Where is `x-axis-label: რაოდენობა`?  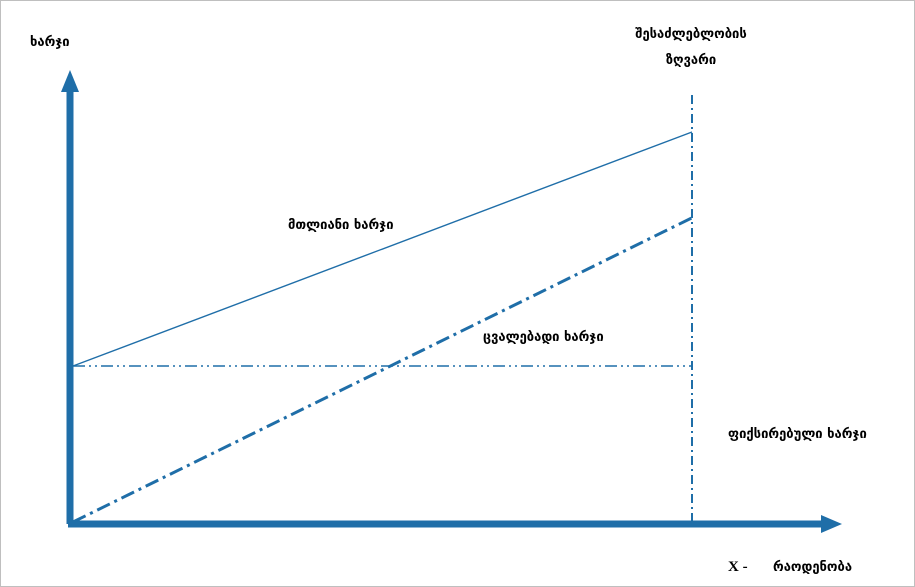
x-axis-label: რაოდენობა is located at coordinates (812, 567).